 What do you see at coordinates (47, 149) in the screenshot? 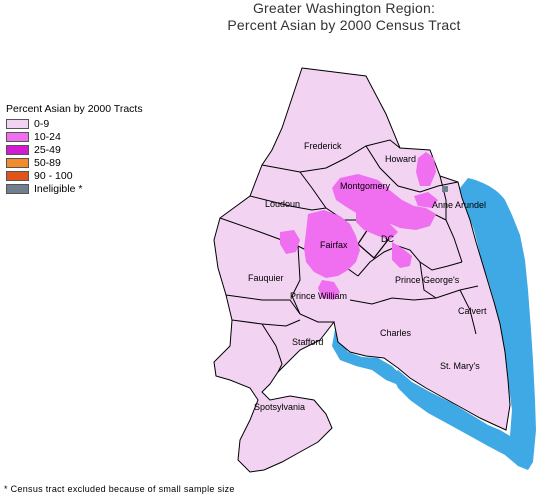
I see `legend-label-2: 25-49` at bounding box center [47, 149].